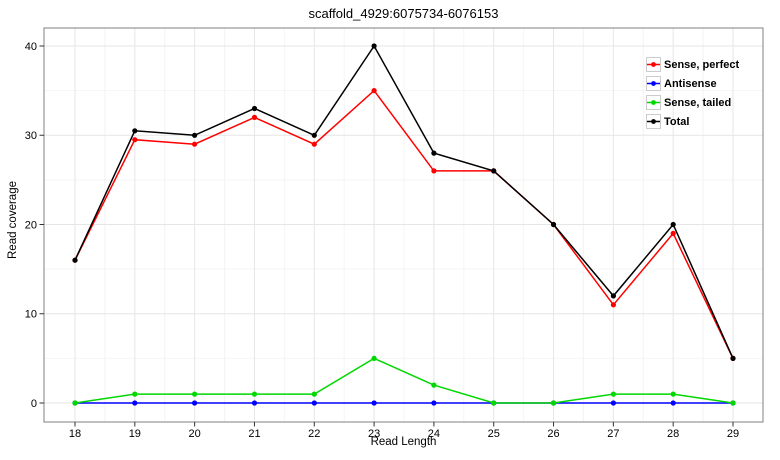 This screenshot has height=460, width=780. Describe the element at coordinates (553, 434) in the screenshot. I see `x-tick-label: 26` at that location.